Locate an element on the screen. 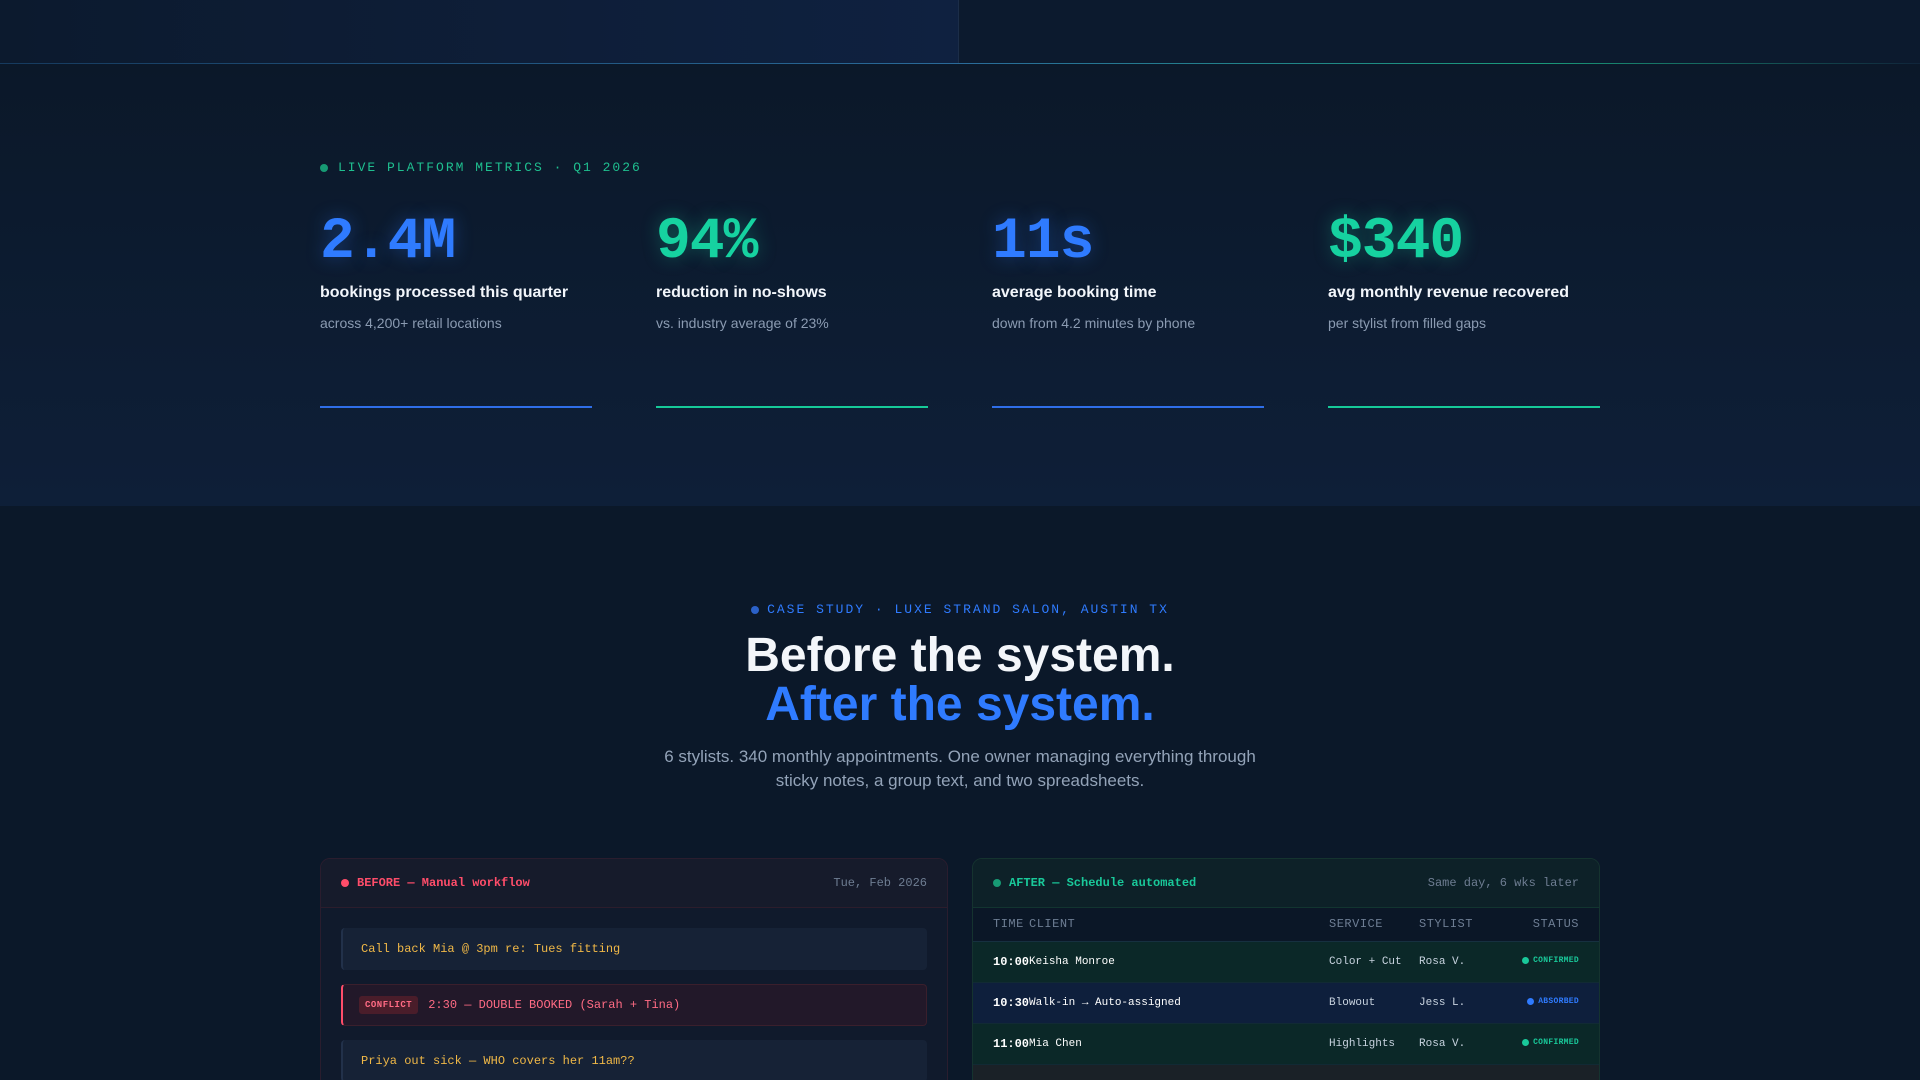 This screenshot has width=1920, height=1080. after-panel-title: AFTER — Schedule automated is located at coordinates (1094, 883).